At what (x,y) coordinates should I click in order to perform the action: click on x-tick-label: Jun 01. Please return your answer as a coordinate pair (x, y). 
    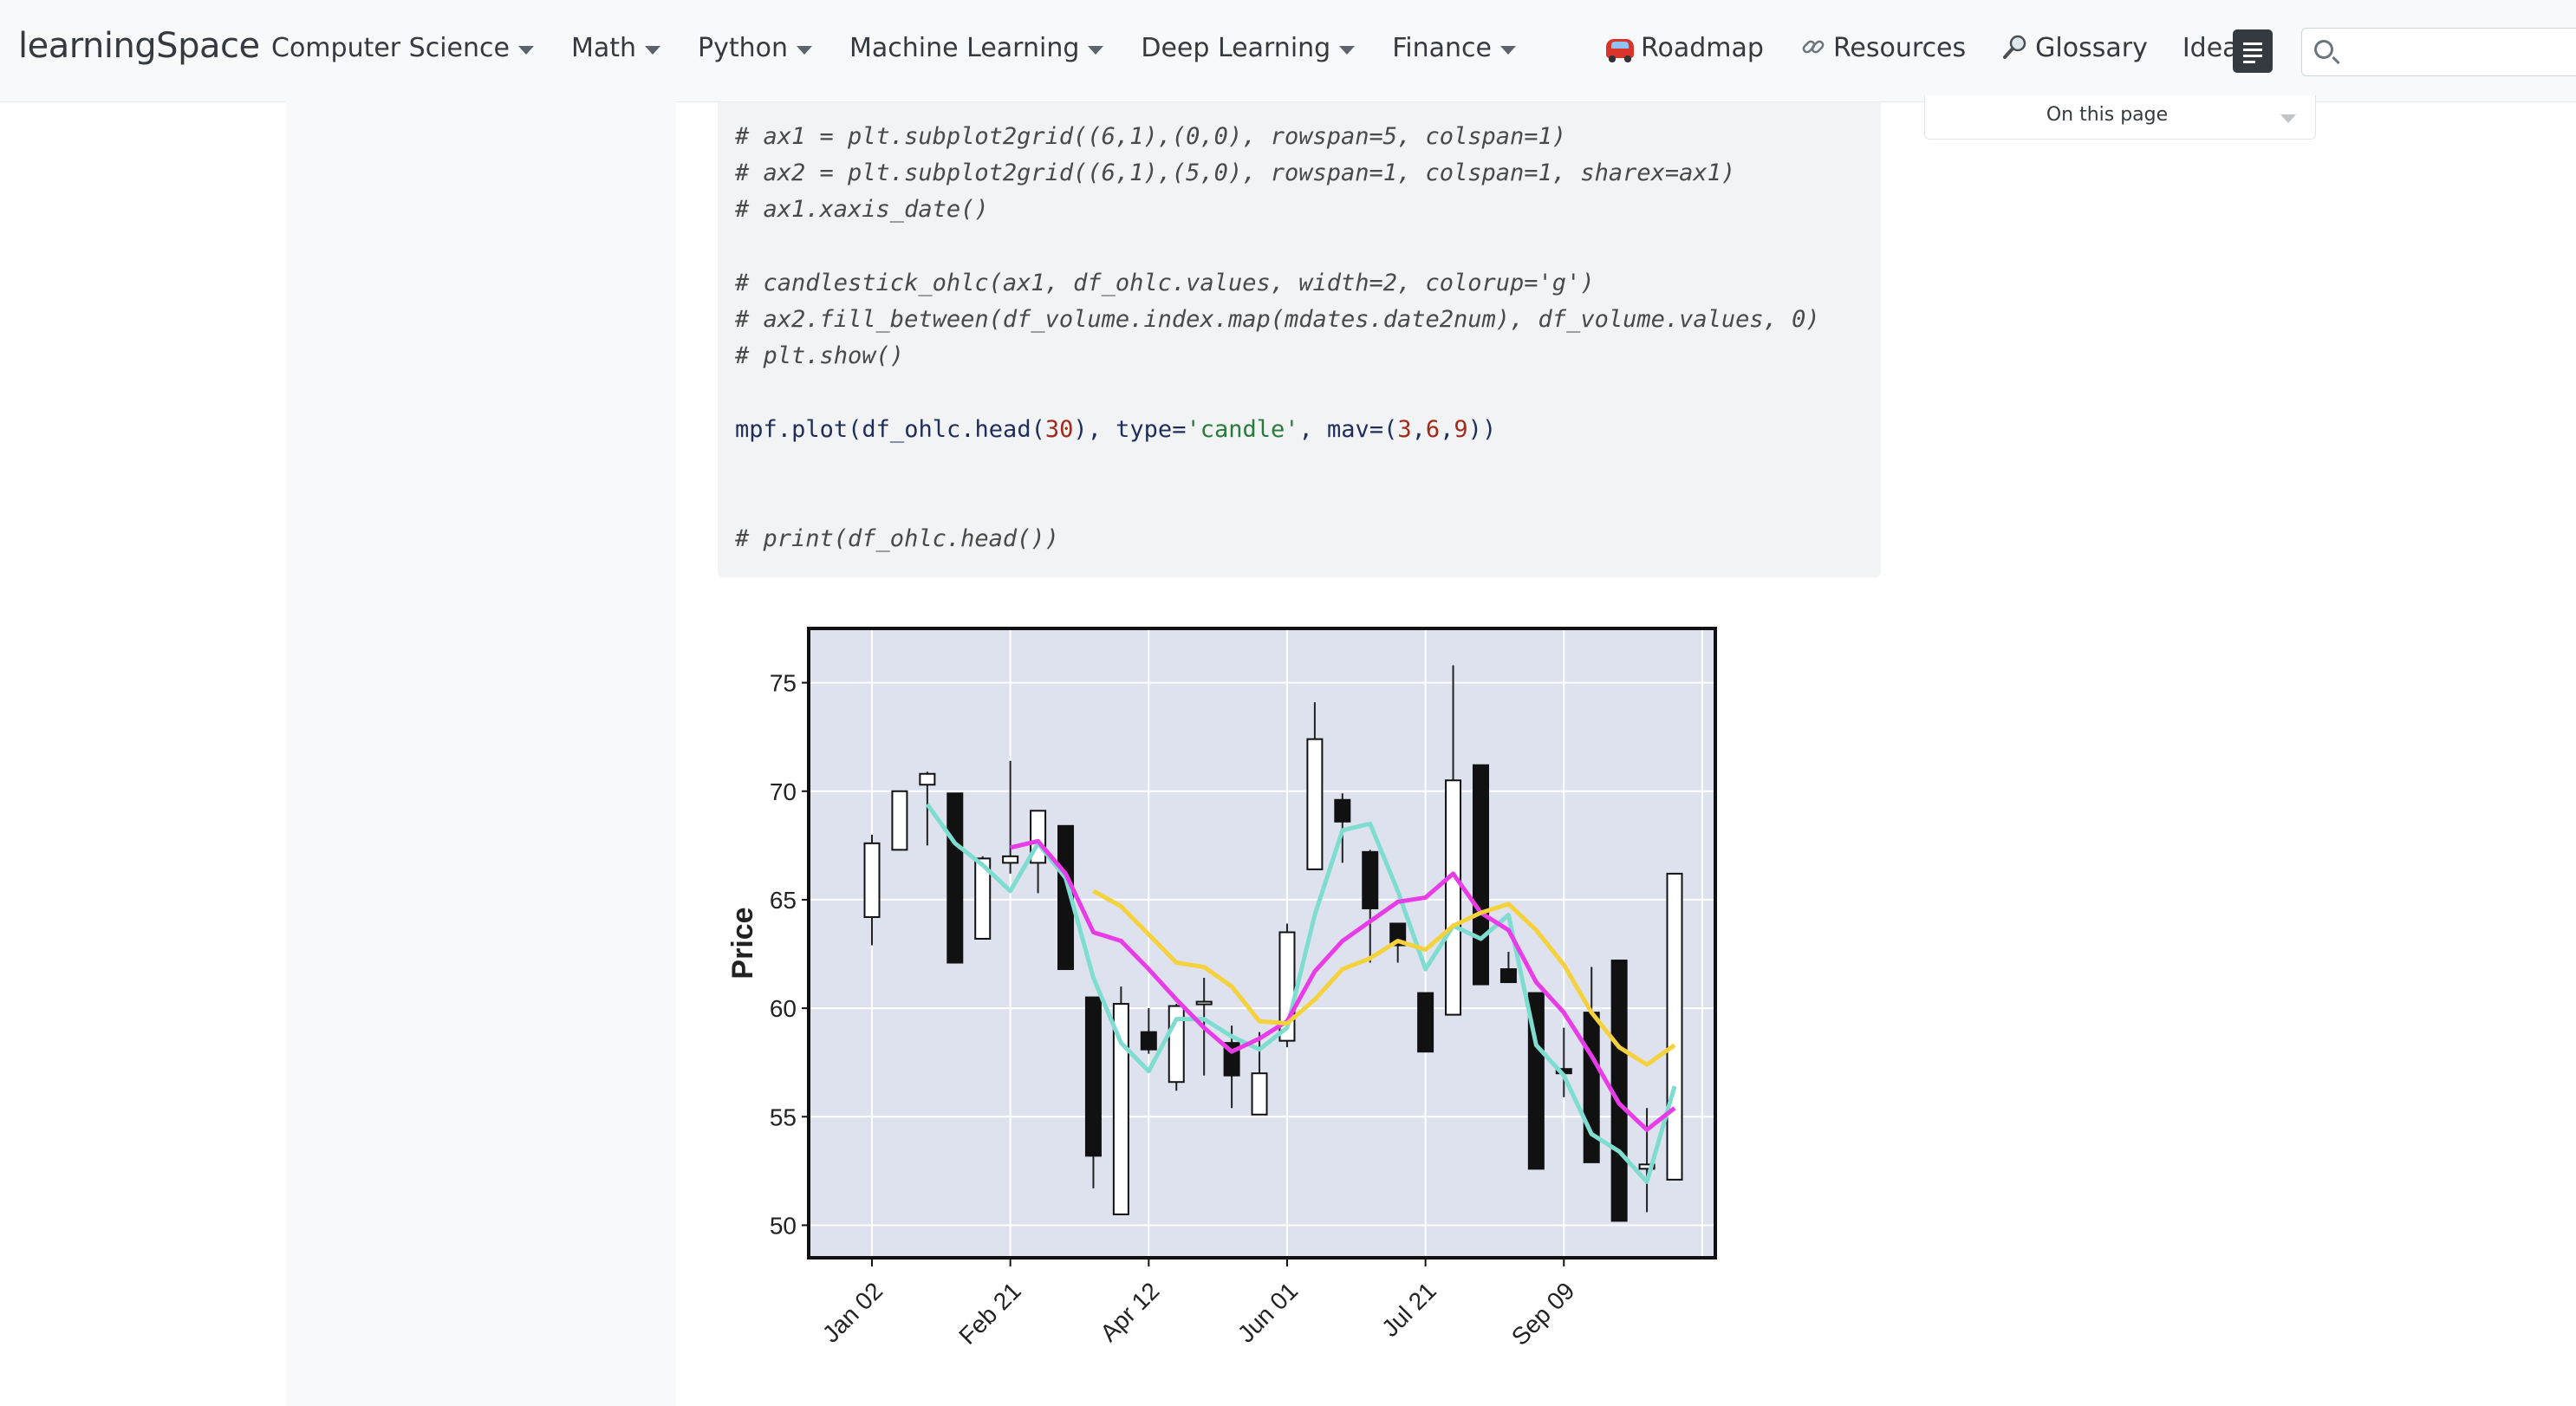
    Looking at the image, I should click on (1268, 1312).